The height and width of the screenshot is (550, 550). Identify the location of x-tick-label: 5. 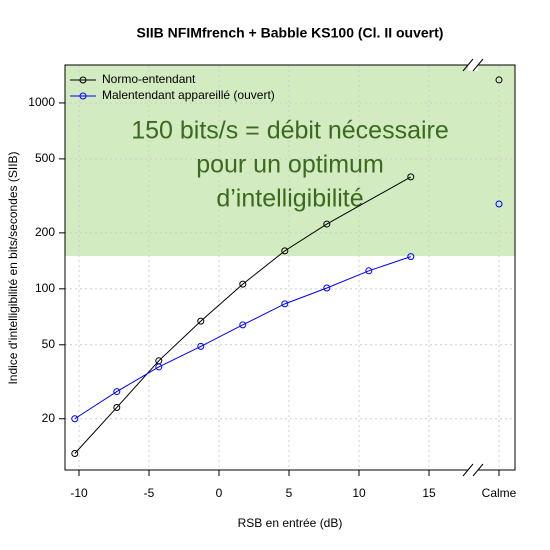
(289, 493).